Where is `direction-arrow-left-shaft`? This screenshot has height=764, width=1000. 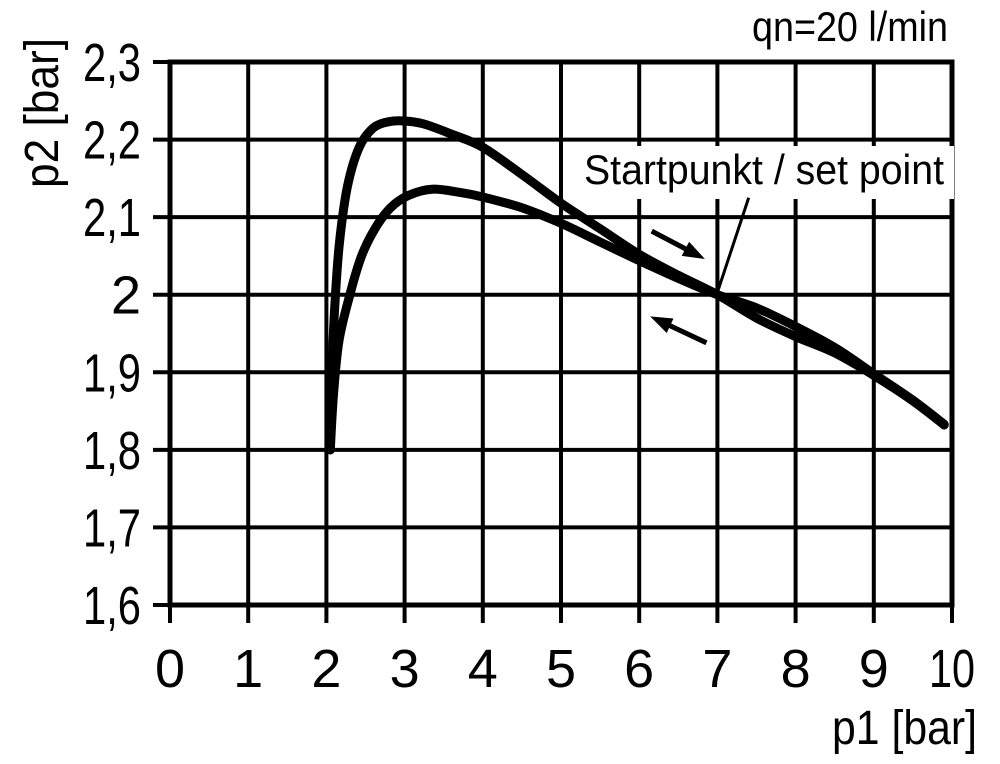
direction-arrow-left-shaft is located at coordinates (687, 334).